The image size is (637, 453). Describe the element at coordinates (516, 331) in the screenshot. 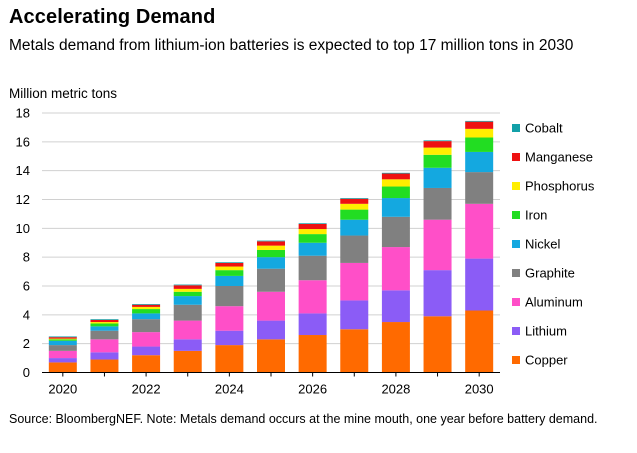

I see `legend-swatch-lithium` at that location.